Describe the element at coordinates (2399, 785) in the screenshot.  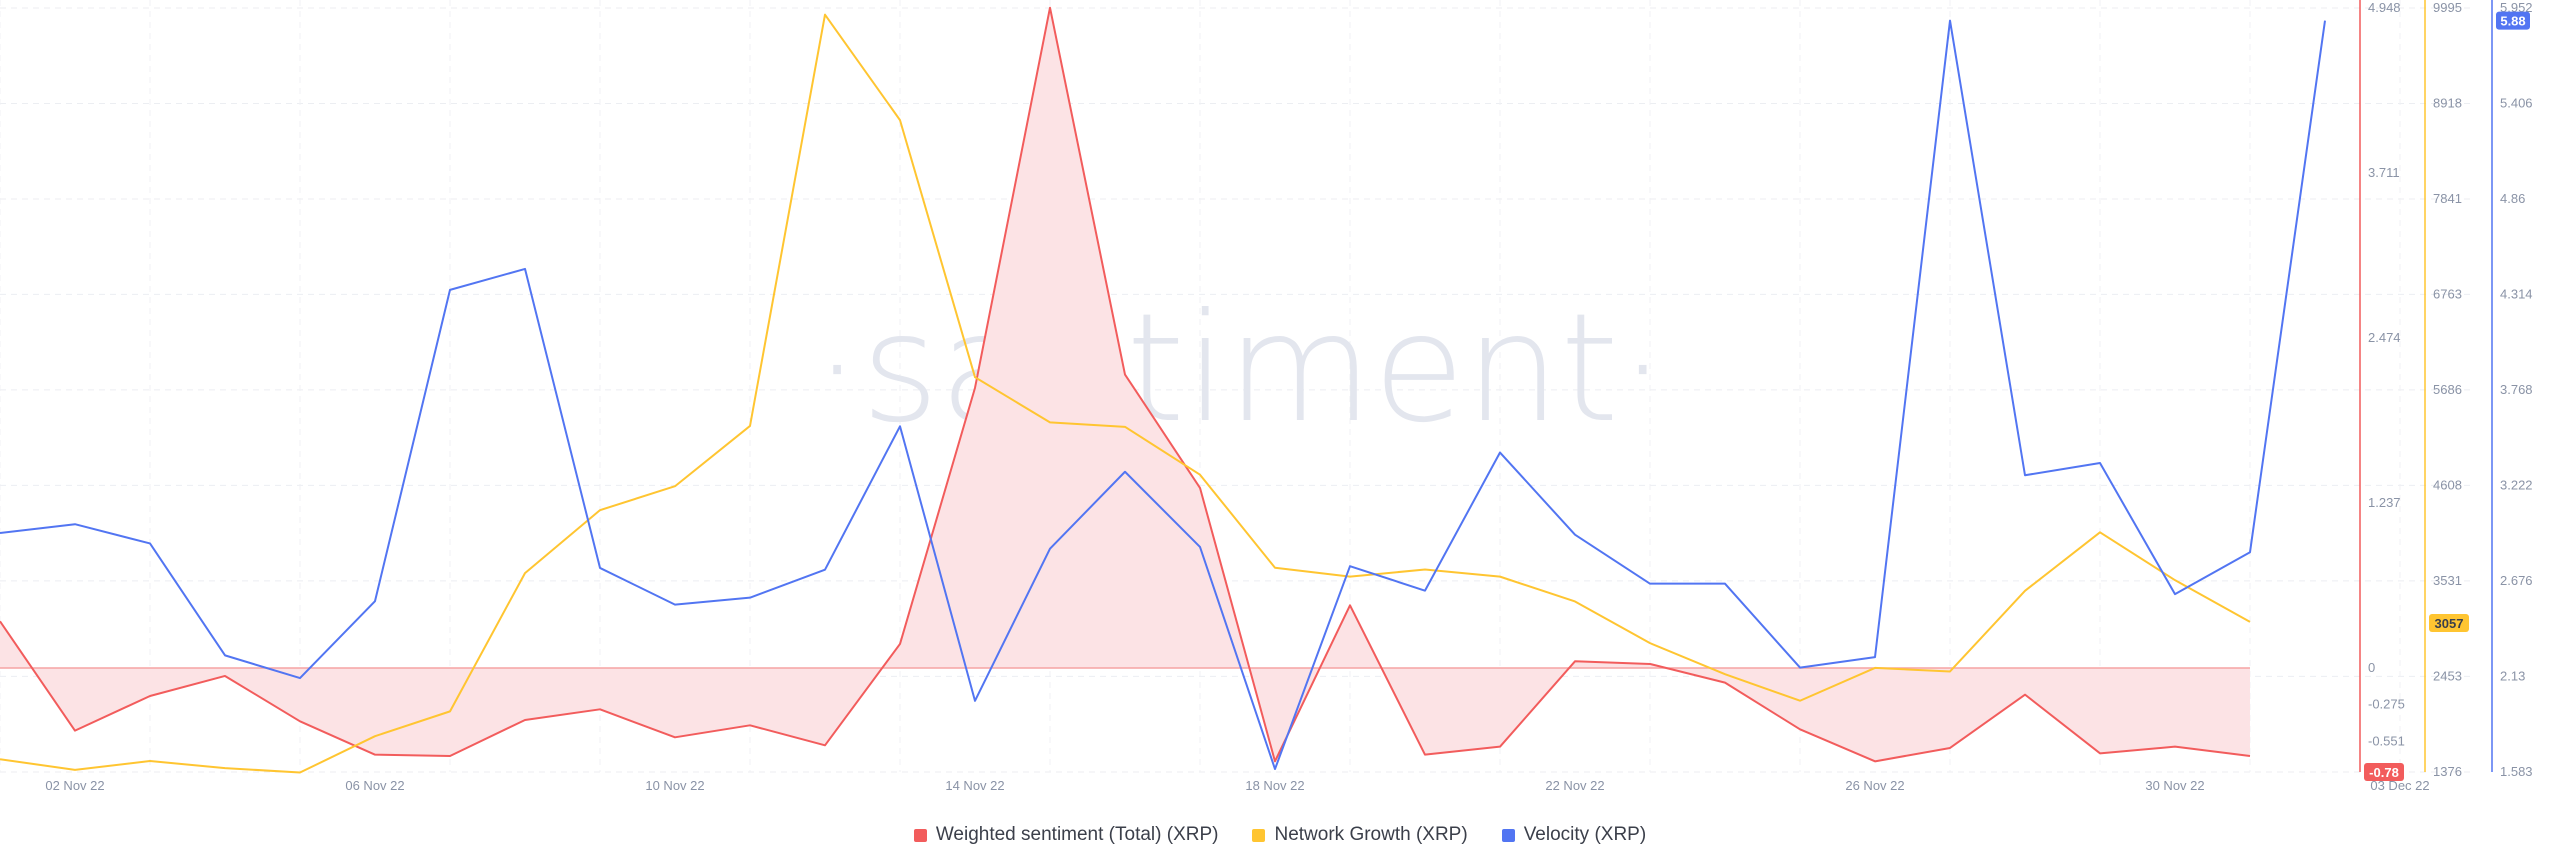
I see `x-tick-label: 03 Dec 22` at that location.